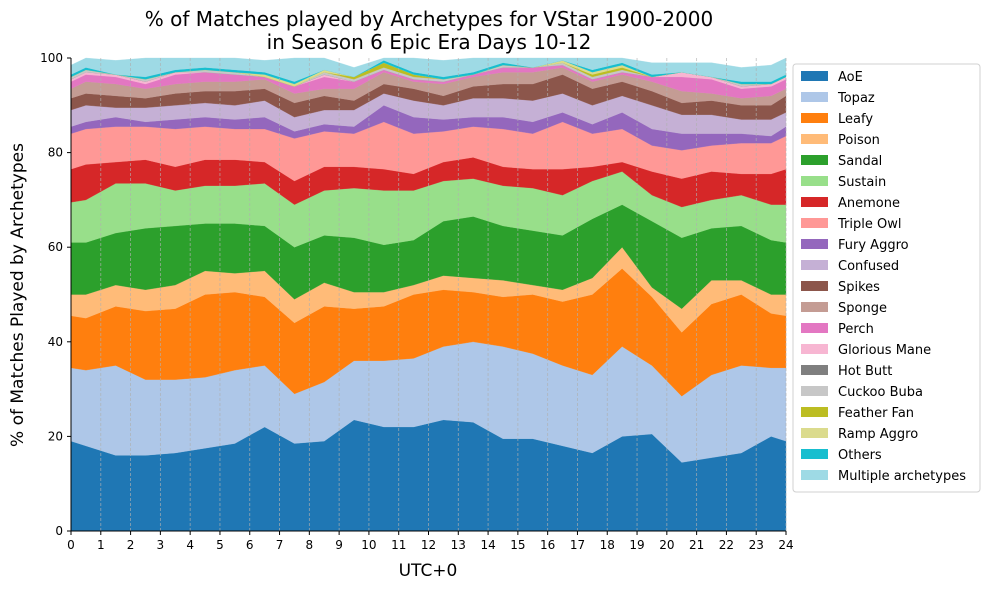 This screenshot has height=590, width=989. I want to click on x-tick-label: 24, so click(785, 545).